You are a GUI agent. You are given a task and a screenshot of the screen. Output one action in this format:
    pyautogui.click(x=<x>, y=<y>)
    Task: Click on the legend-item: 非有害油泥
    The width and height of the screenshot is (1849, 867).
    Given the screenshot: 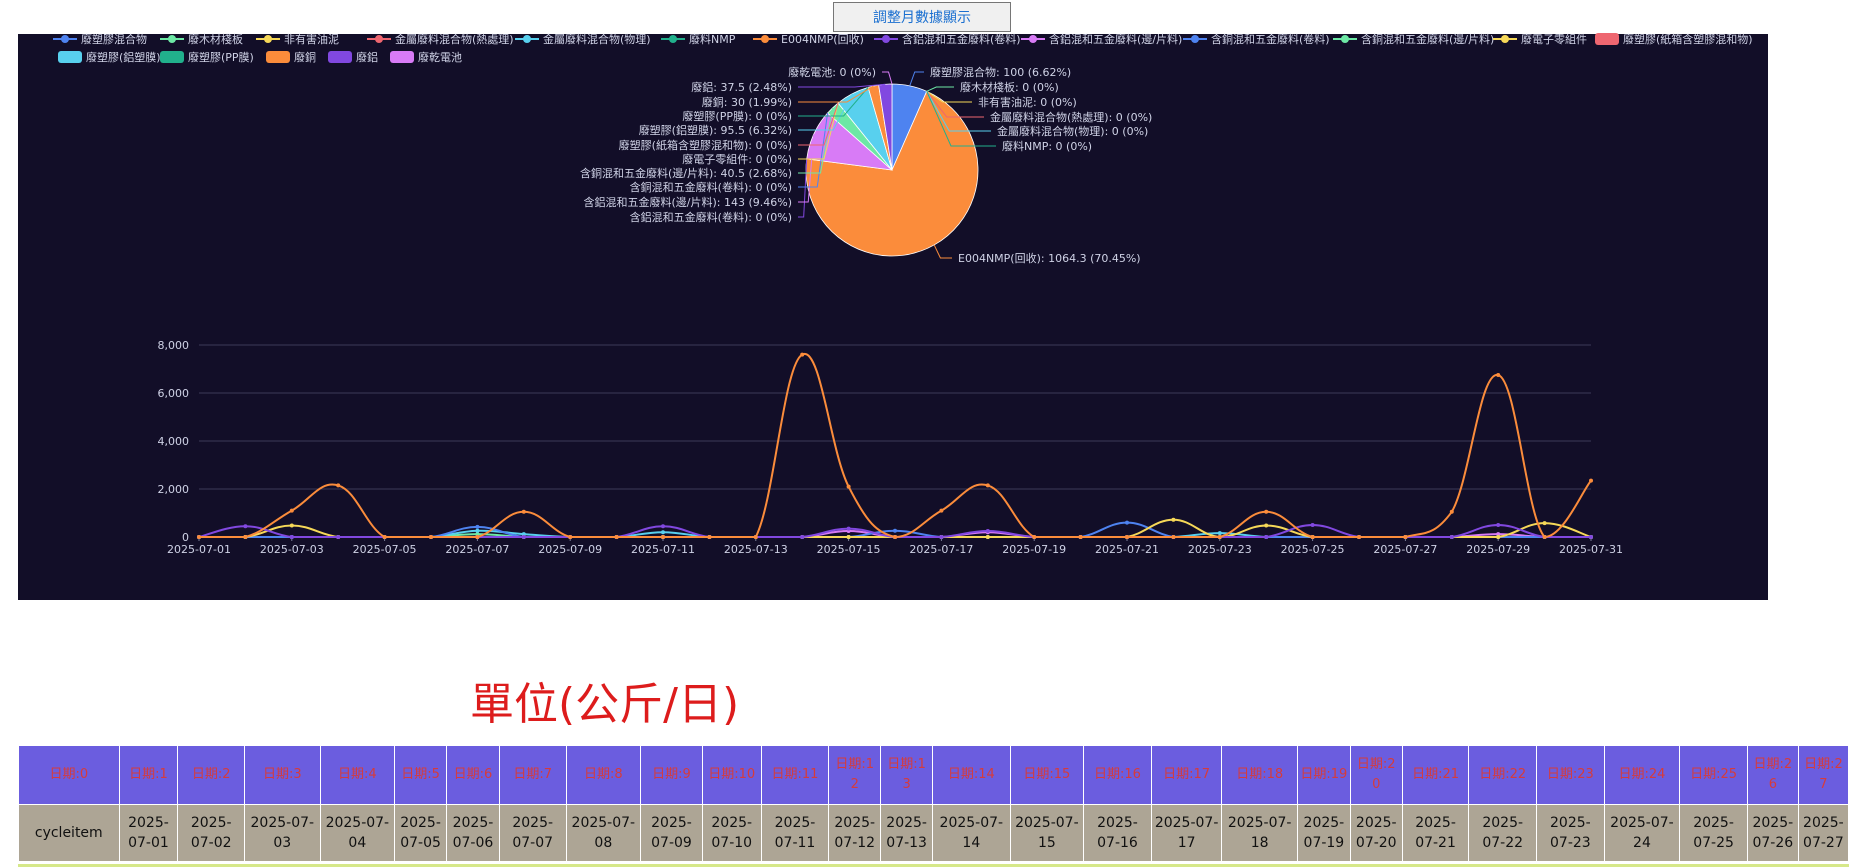 What is the action you would take?
    pyautogui.click(x=297, y=39)
    